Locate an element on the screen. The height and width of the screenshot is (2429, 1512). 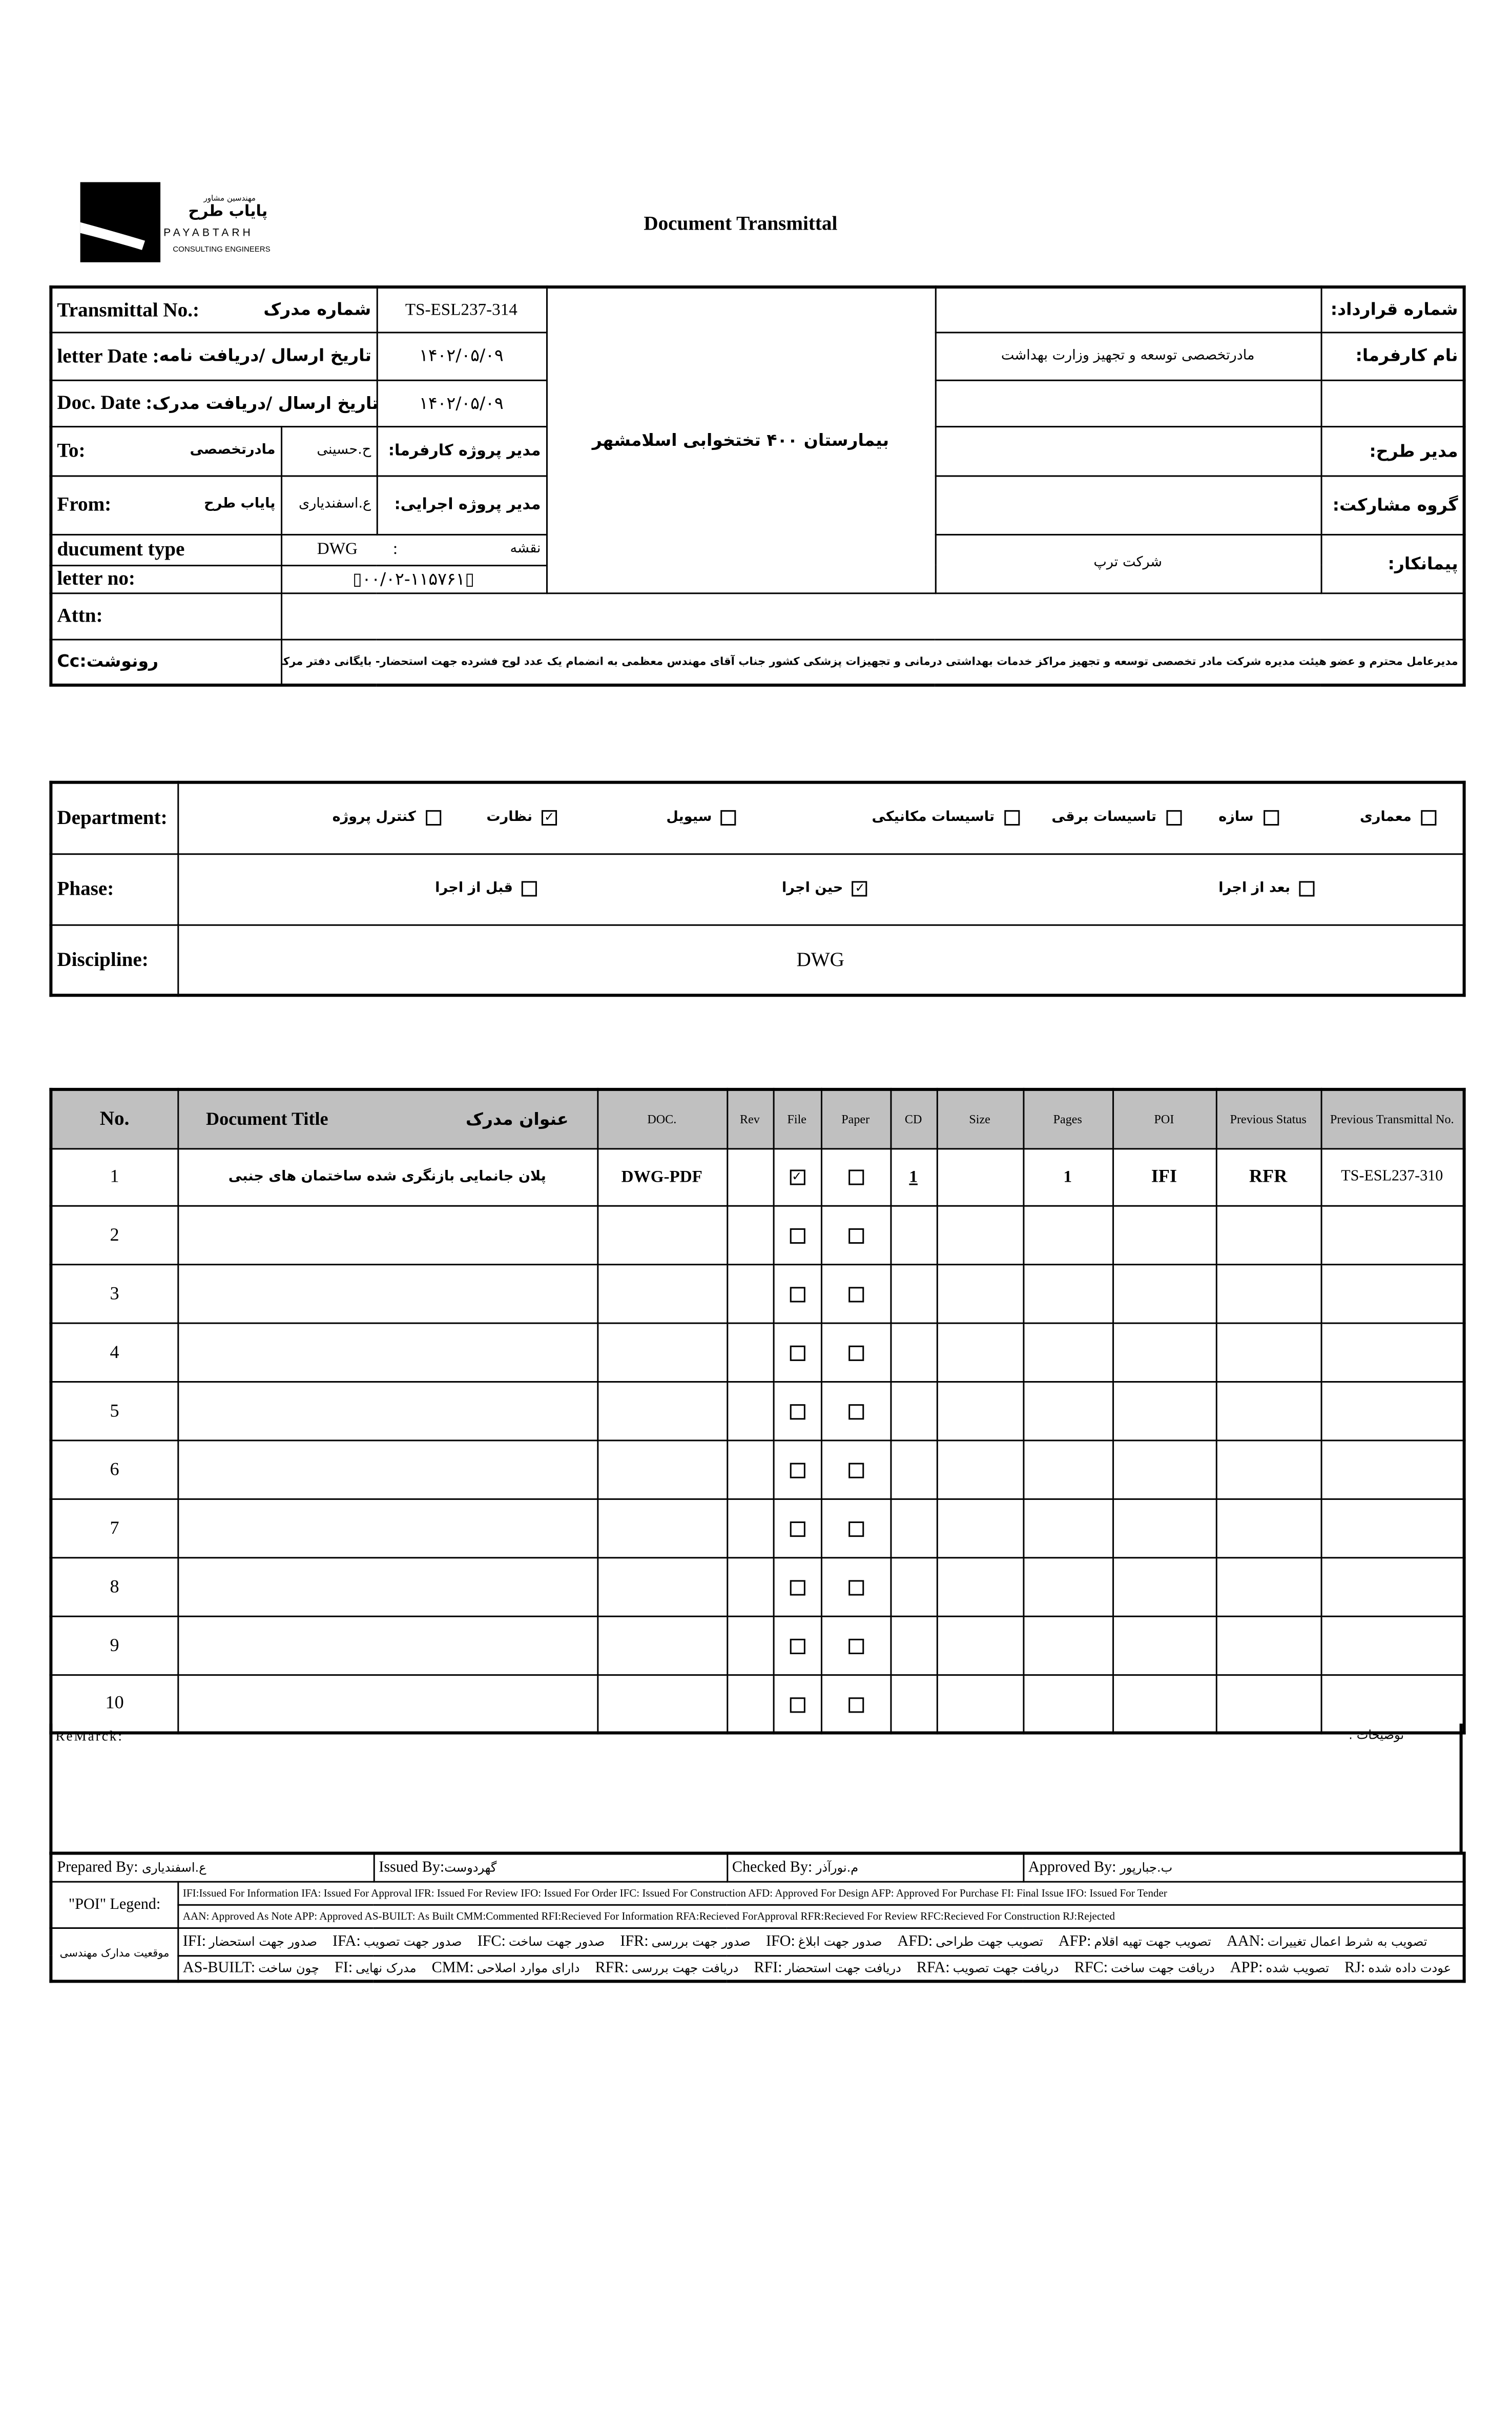
department-option: سازه is located at coordinates (1248, 818).